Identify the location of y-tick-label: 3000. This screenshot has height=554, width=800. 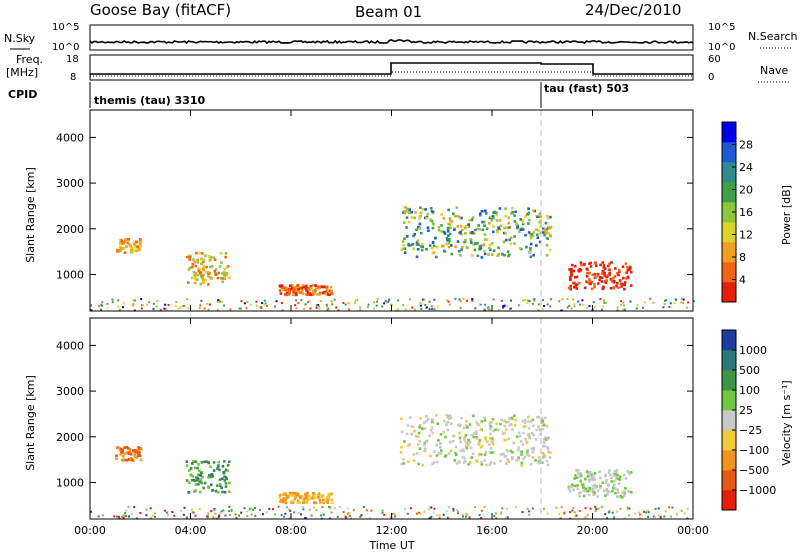
(70, 391).